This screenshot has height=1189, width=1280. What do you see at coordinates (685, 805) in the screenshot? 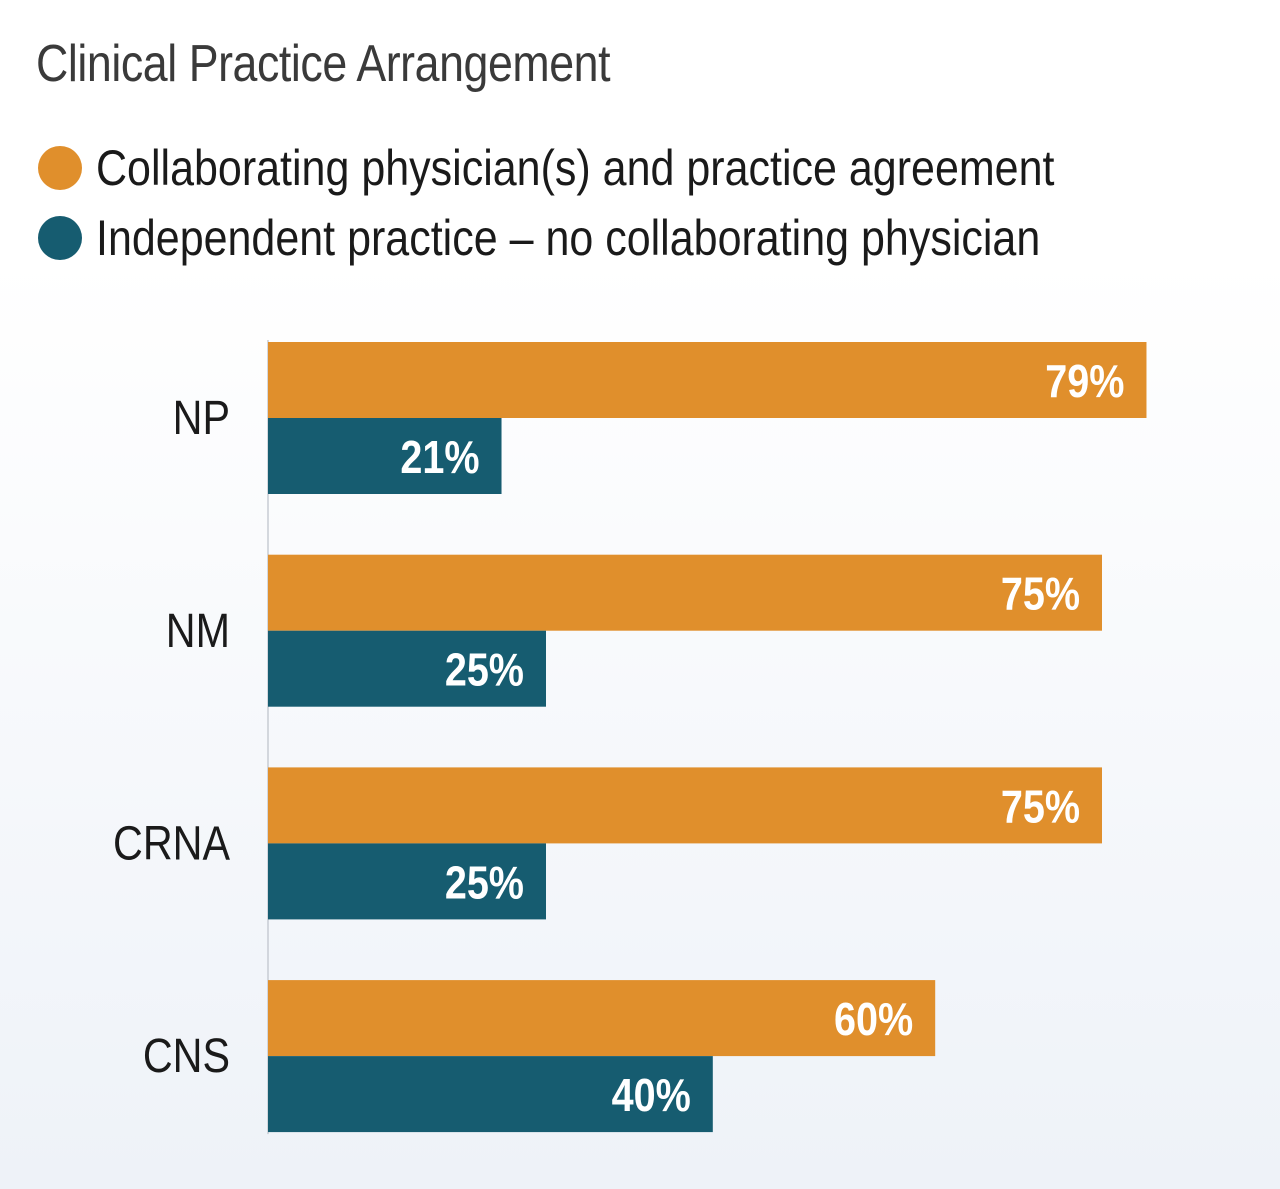
I see `bar-crna-collaborating` at bounding box center [685, 805].